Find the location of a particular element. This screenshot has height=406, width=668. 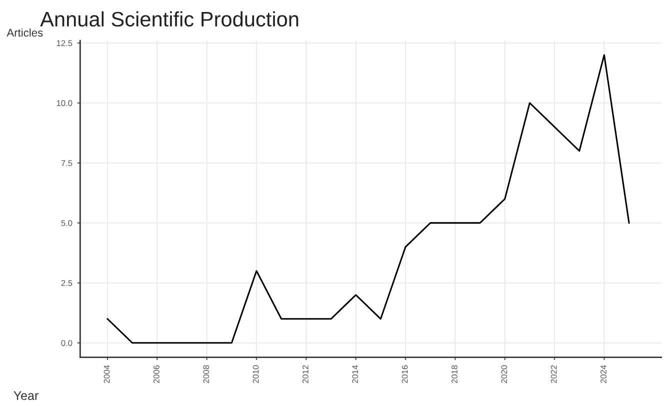

x-tick-label: 2004 is located at coordinates (107, 374).